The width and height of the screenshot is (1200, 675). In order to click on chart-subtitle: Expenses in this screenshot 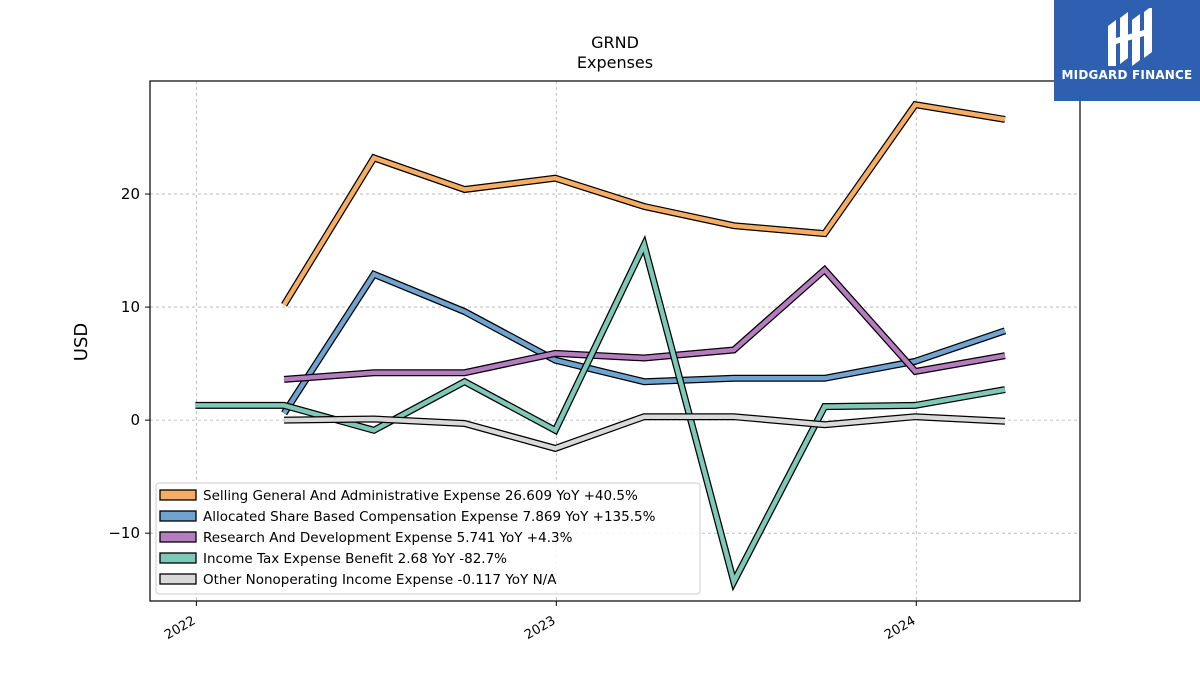, I will do `click(615, 62)`.